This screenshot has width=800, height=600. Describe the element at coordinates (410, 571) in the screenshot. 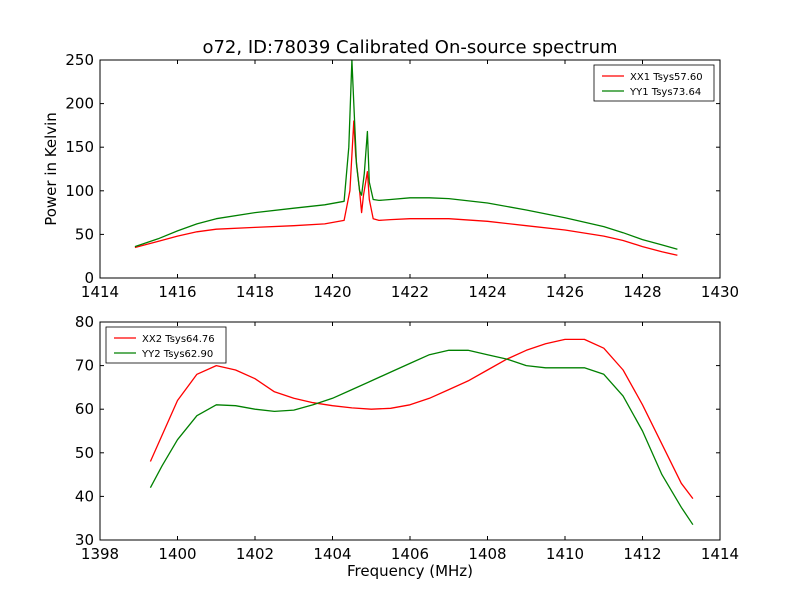

I see `x-axis-label: Frequency (MHz)` at that location.